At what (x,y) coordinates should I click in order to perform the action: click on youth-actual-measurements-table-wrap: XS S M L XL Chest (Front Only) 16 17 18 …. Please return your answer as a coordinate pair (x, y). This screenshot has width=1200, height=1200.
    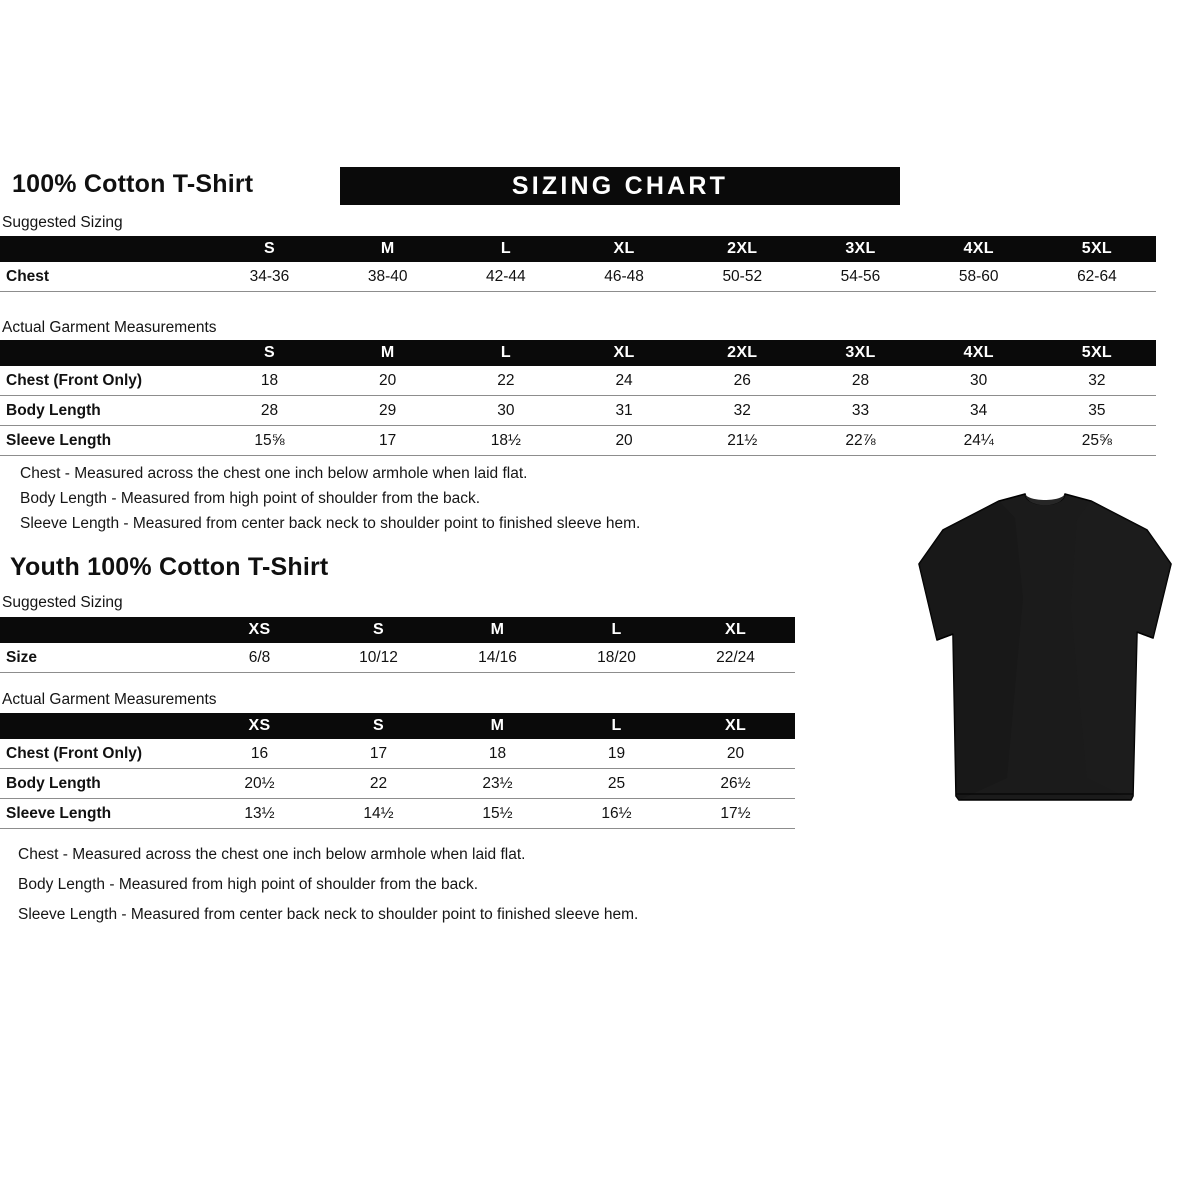
    Looking at the image, I should click on (397, 771).